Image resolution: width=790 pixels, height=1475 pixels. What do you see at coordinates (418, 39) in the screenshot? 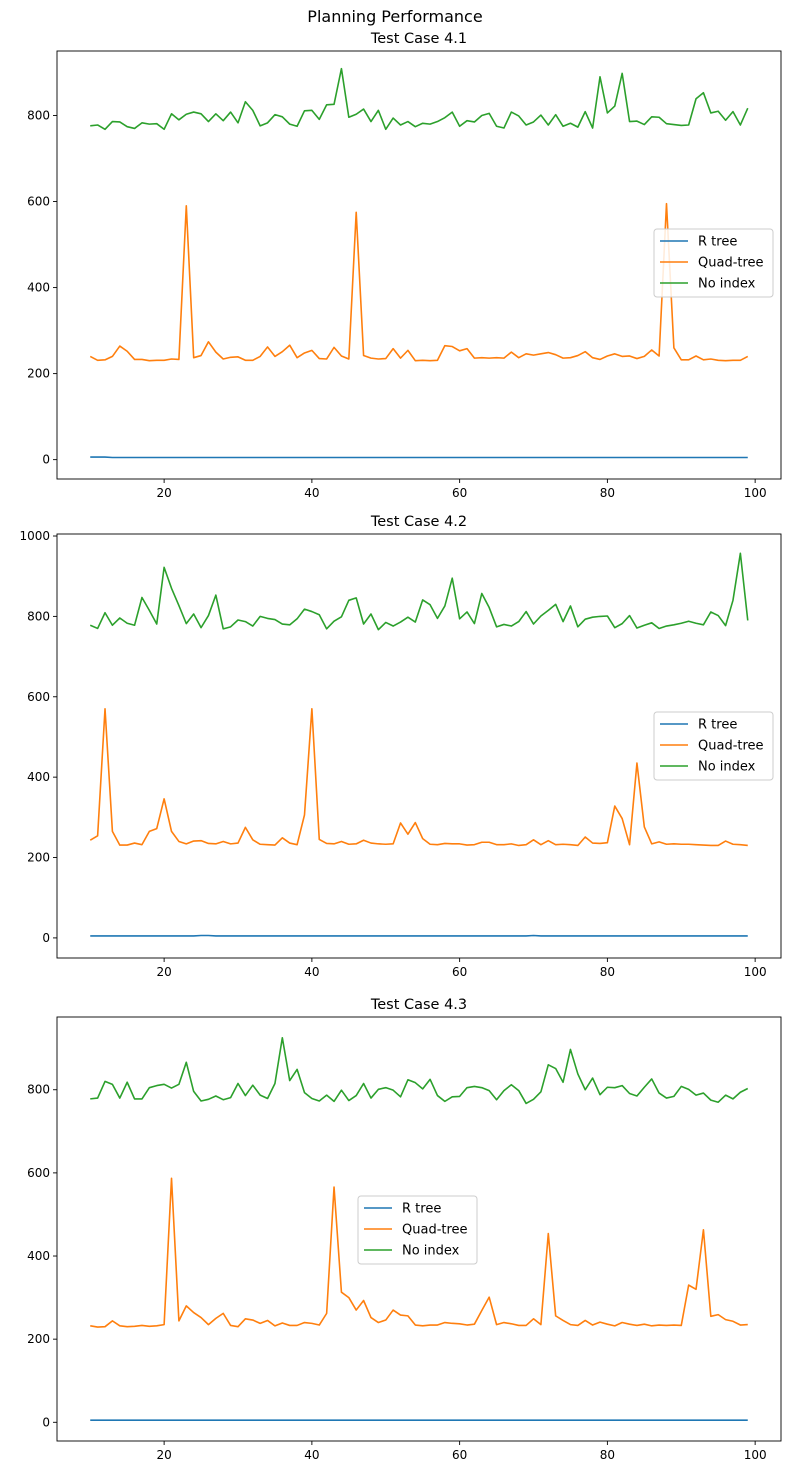
I see `chart-title: Test Case 4.1` at bounding box center [418, 39].